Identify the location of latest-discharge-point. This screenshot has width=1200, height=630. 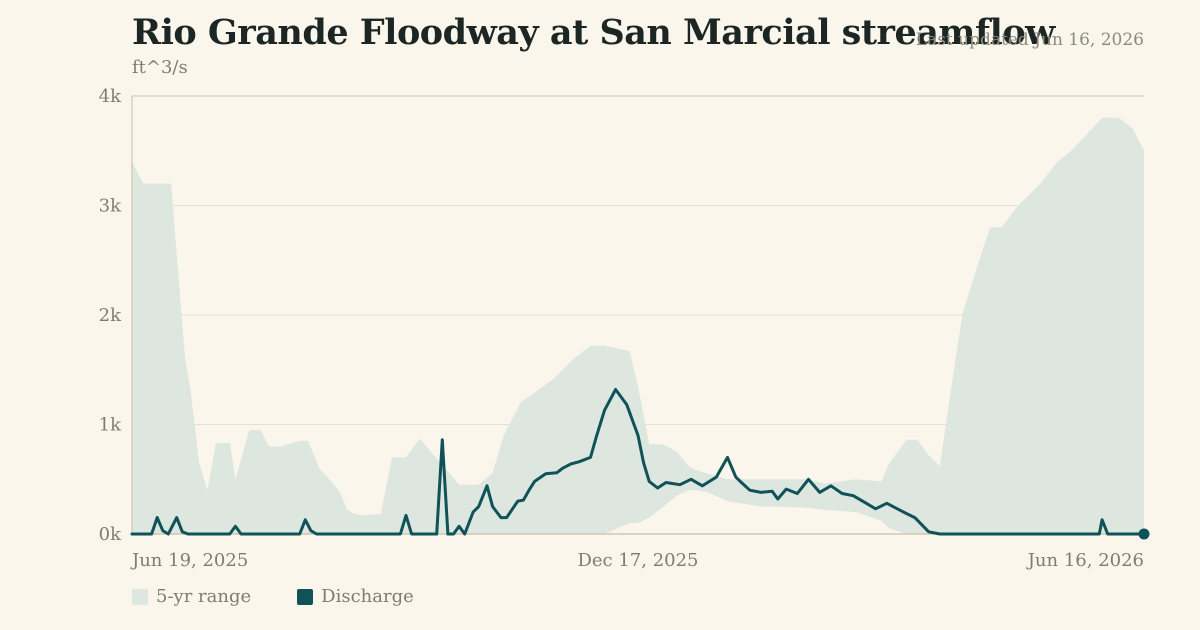
(1144, 534).